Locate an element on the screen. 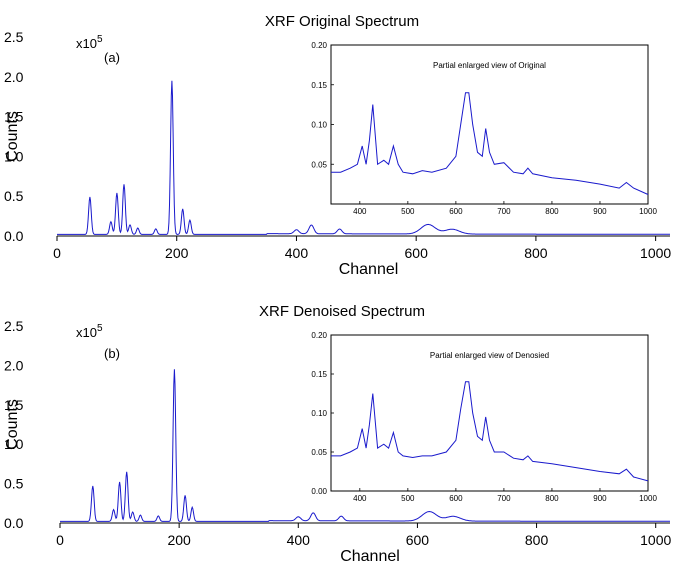 This screenshot has height=576, width=684. inset-title: Partial enlarged view of Original is located at coordinates (489, 65).